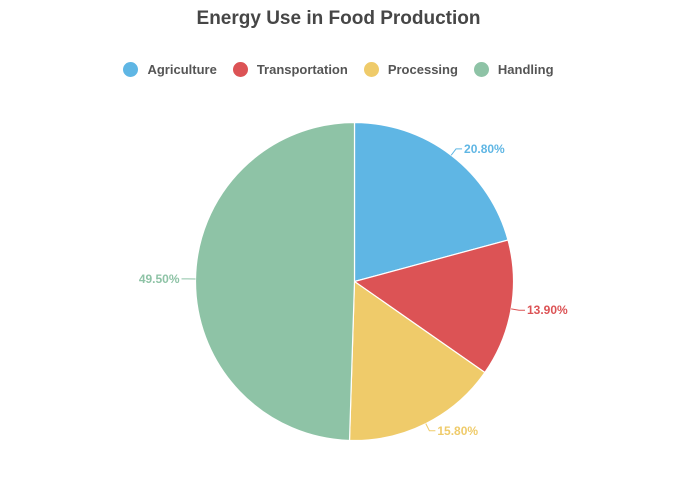  What do you see at coordinates (338, 18) in the screenshot?
I see `chart-title: Energy Use in Food Production` at bounding box center [338, 18].